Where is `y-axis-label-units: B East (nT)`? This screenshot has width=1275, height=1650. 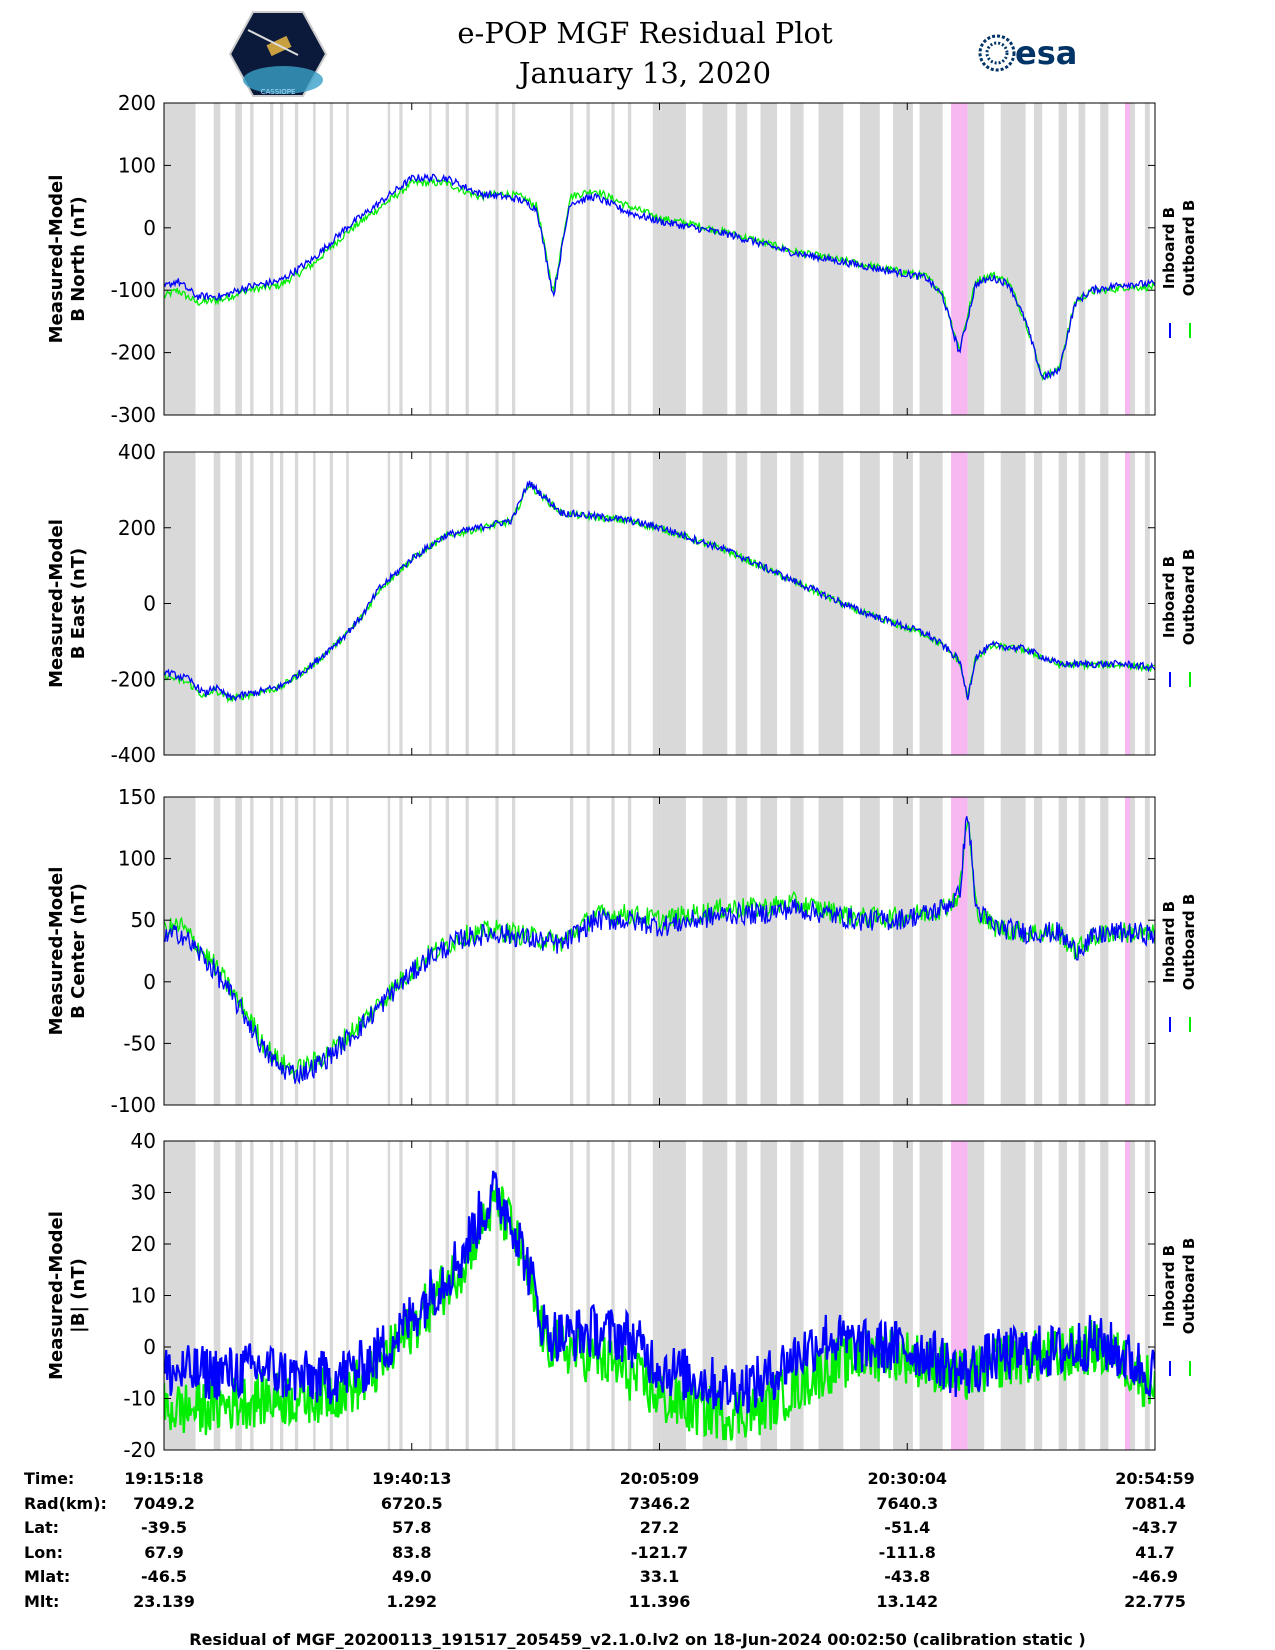 y-axis-label-units: B East (nT) is located at coordinates (78, 604).